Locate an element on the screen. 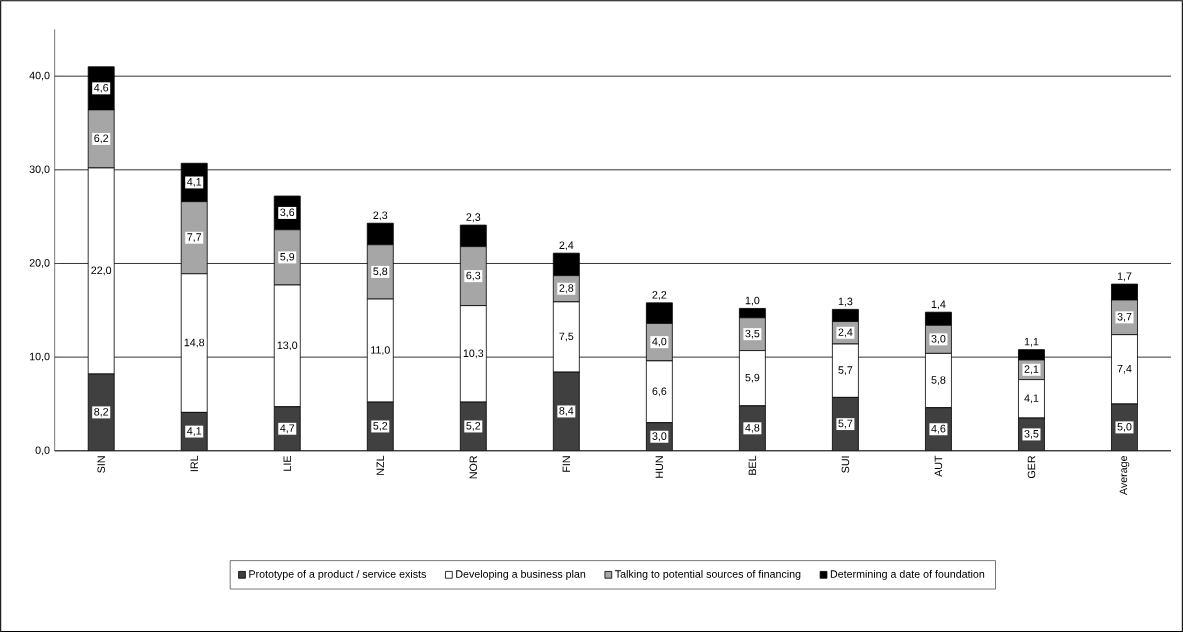  x-tick-label: FIN is located at coordinates (566, 464).